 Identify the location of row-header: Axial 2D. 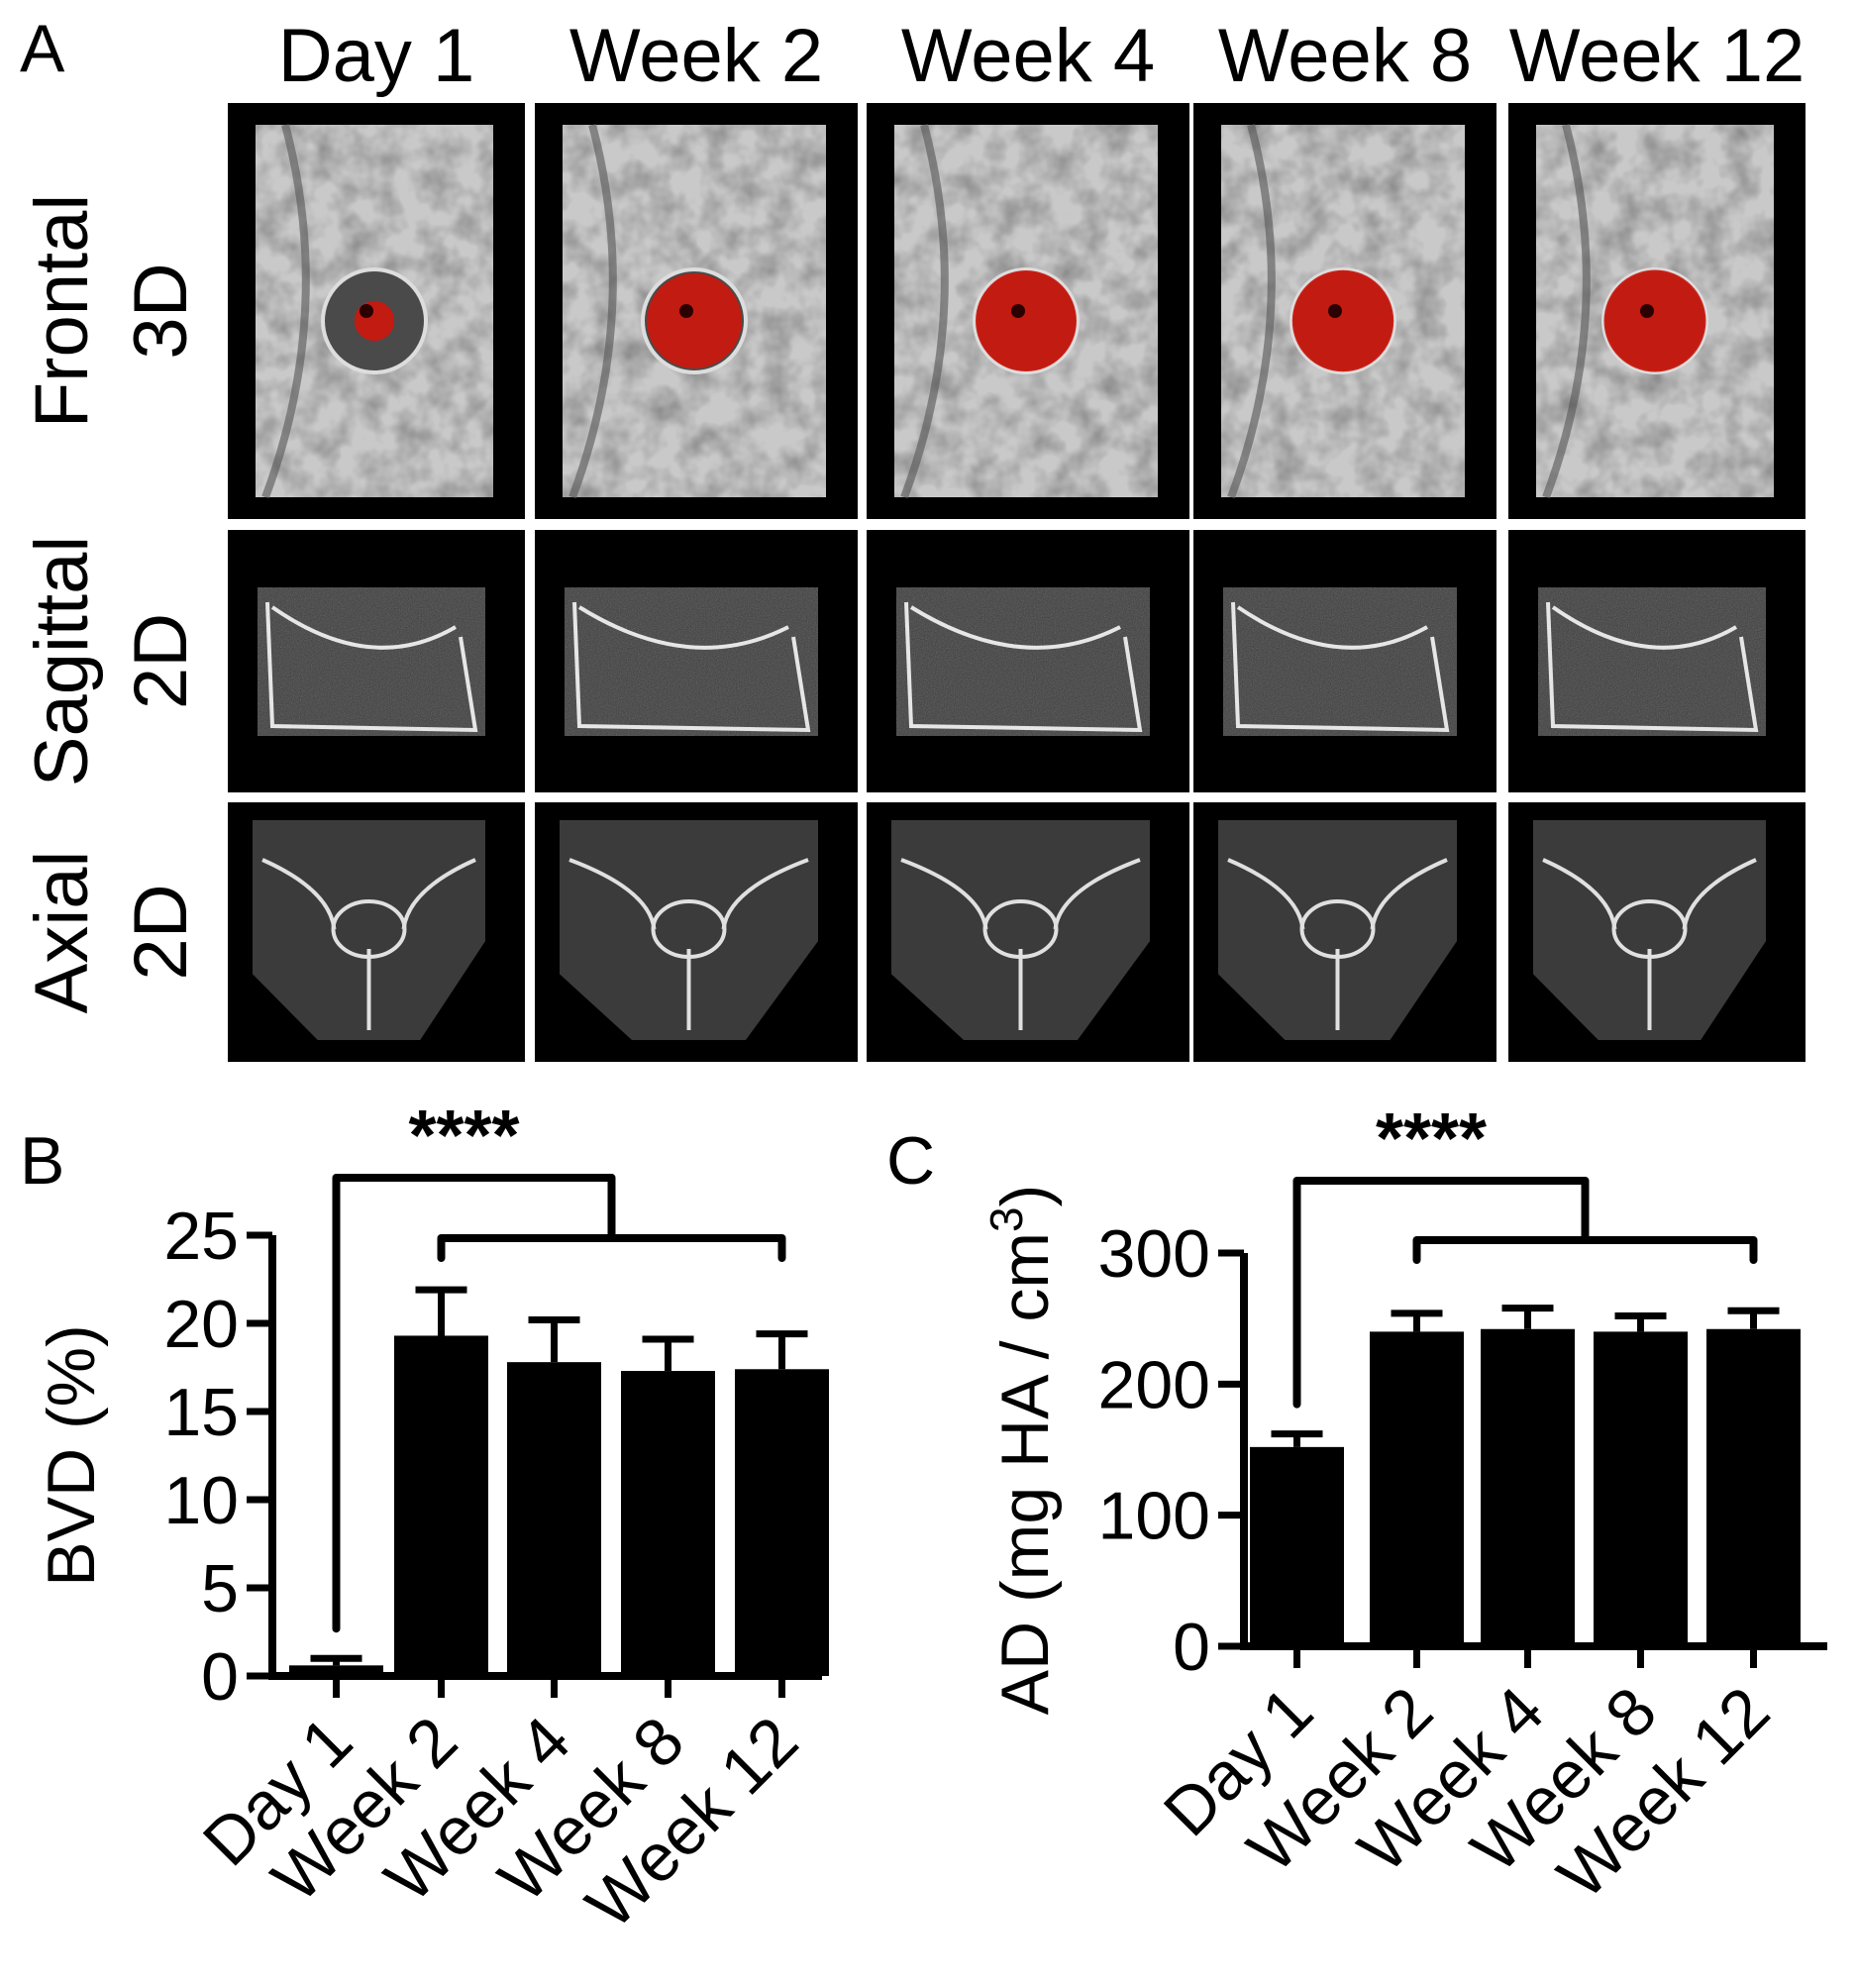
(111, 932).